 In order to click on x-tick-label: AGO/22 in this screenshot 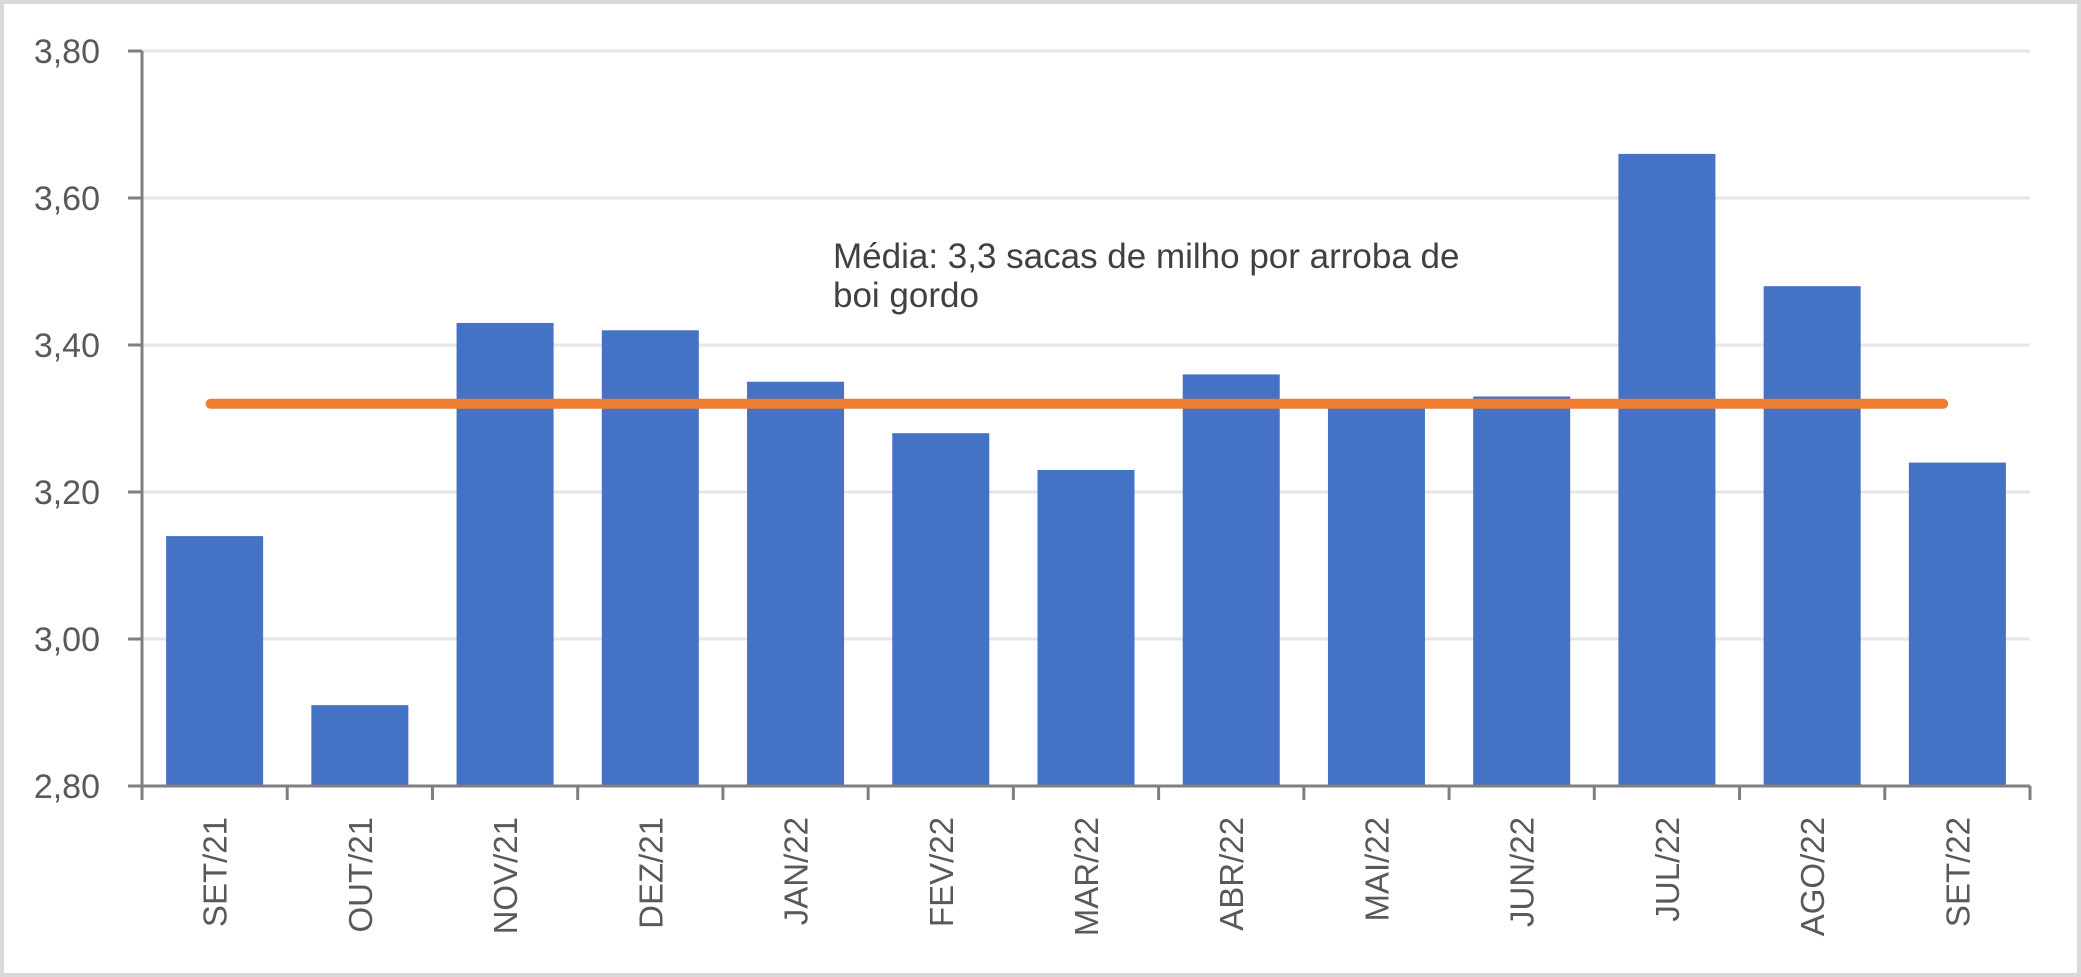, I will do `click(1812, 876)`.